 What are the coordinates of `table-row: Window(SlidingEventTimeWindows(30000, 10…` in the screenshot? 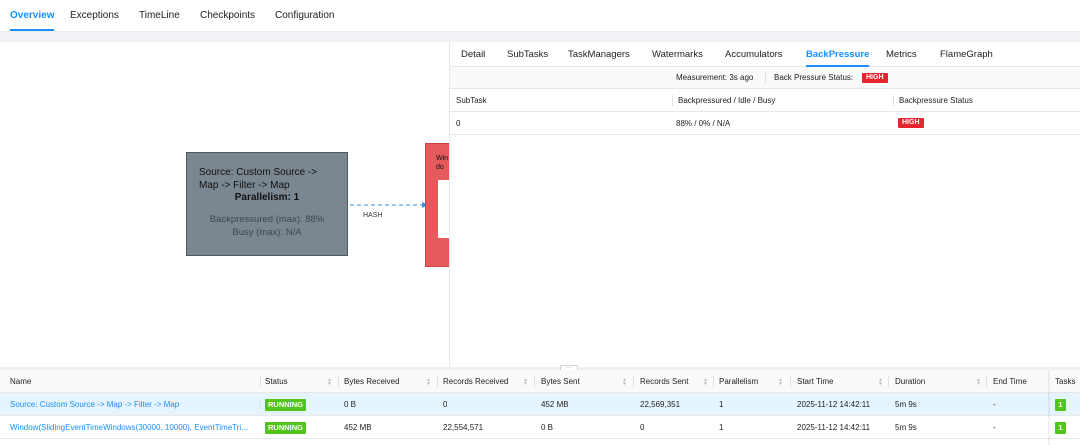 It's located at (540, 427).